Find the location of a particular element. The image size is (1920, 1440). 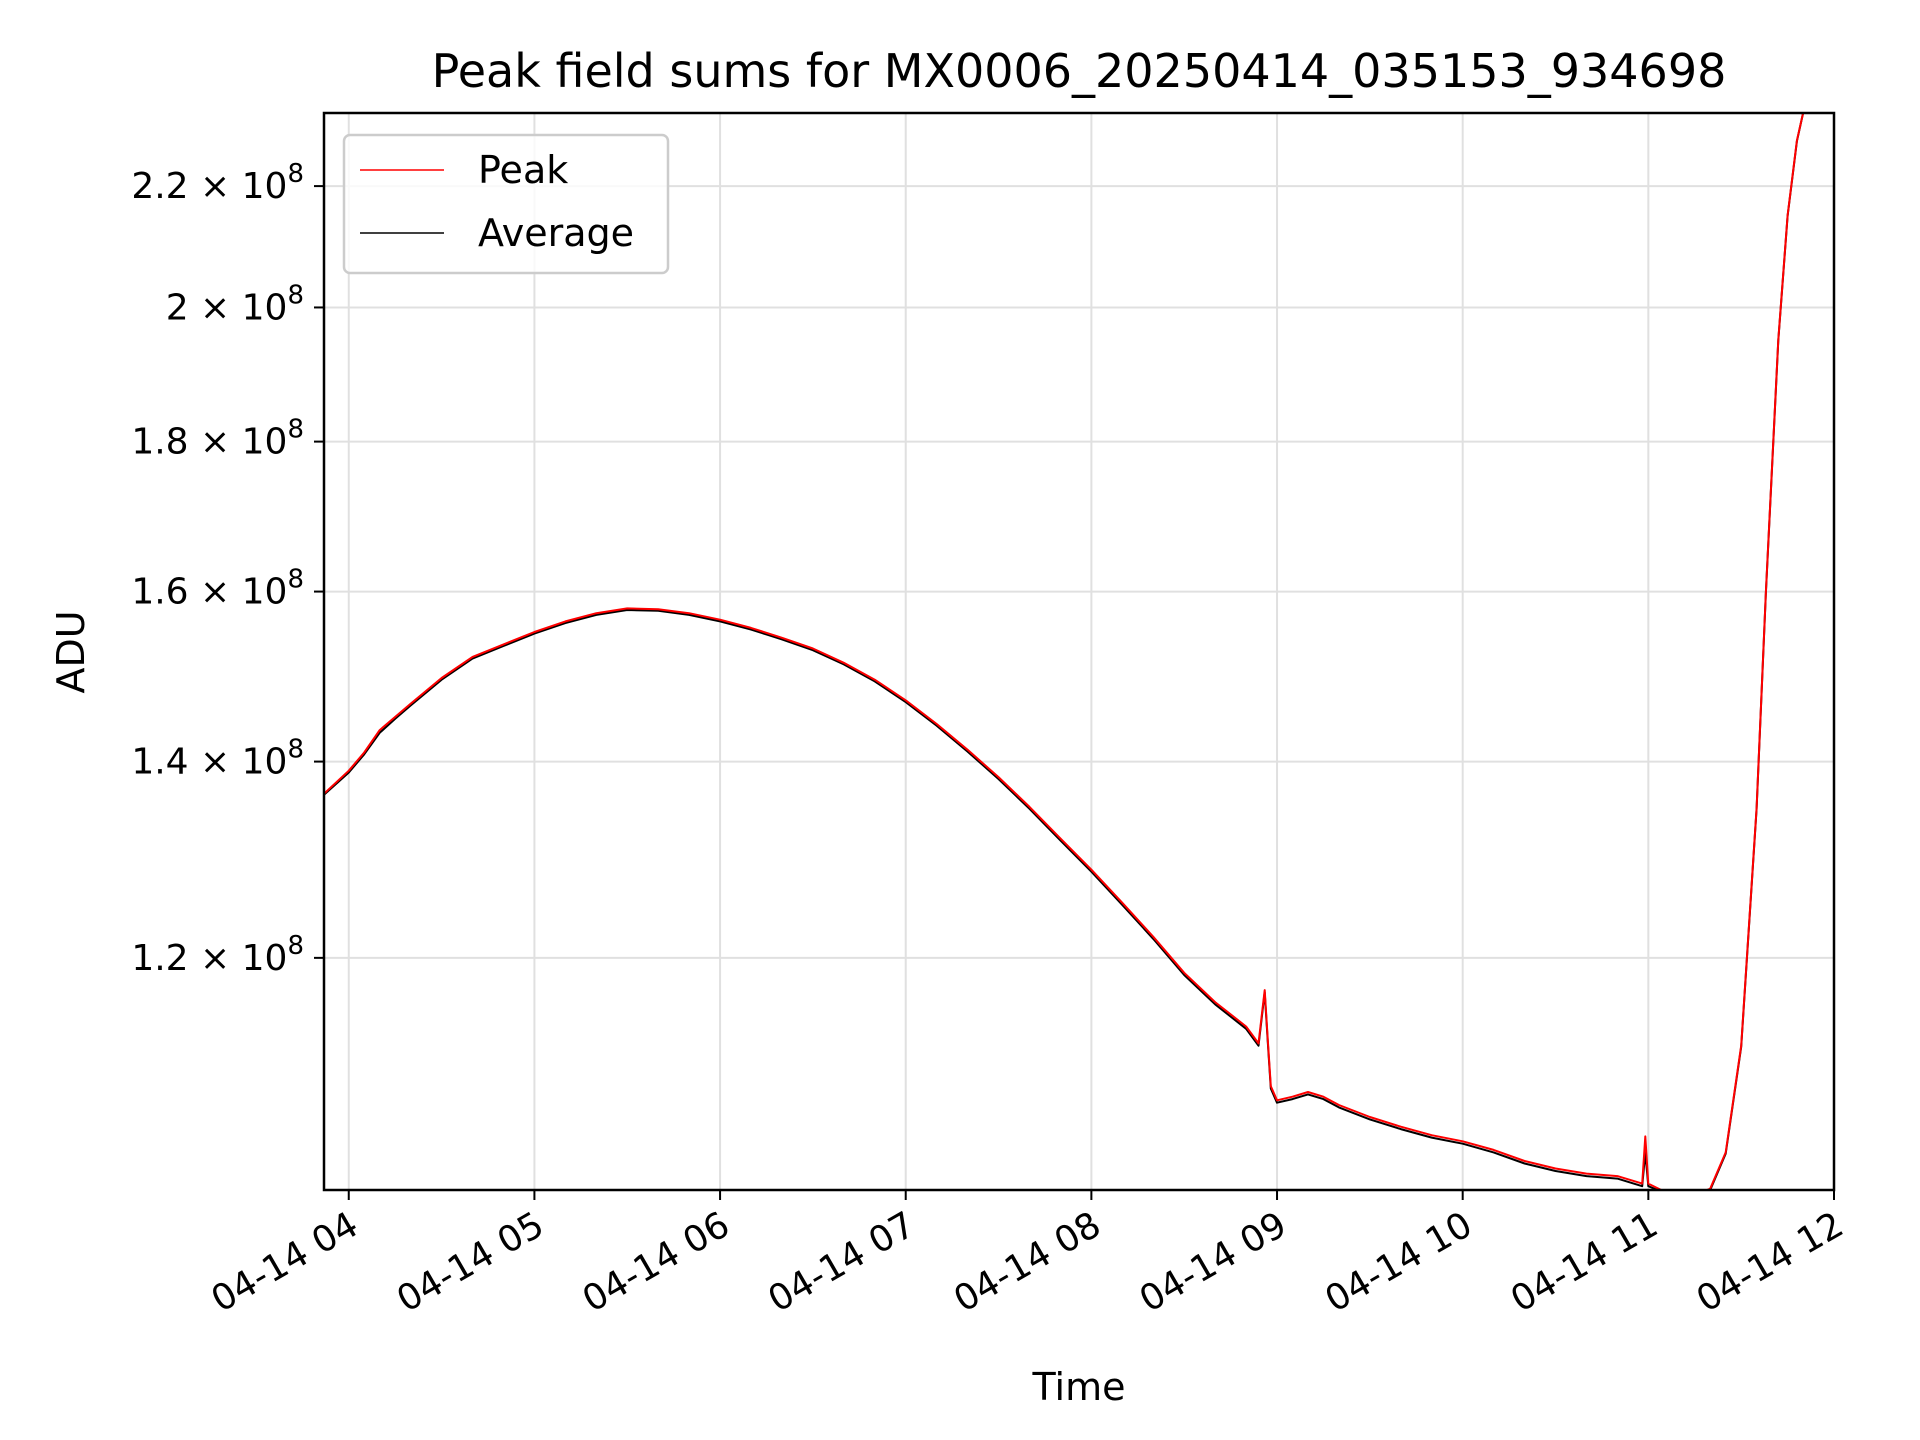

y-tick-label: 1.2 × 108 is located at coordinates (217, 955).